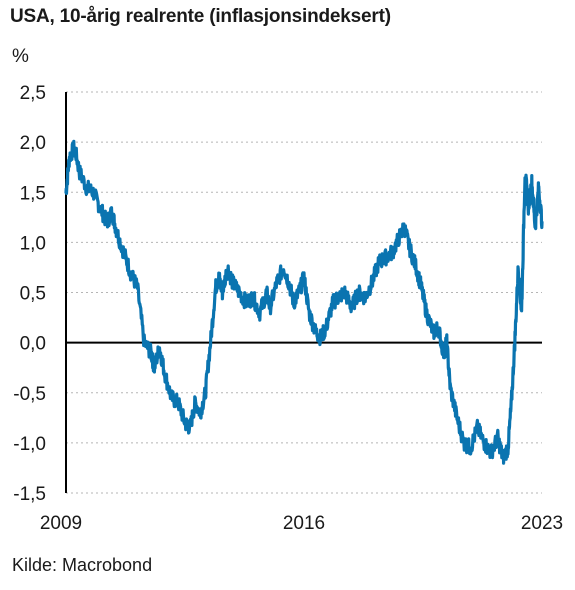 The image size is (575, 590). I want to click on x-axis-ticks: 2009 2016 2023, so click(301, 523).